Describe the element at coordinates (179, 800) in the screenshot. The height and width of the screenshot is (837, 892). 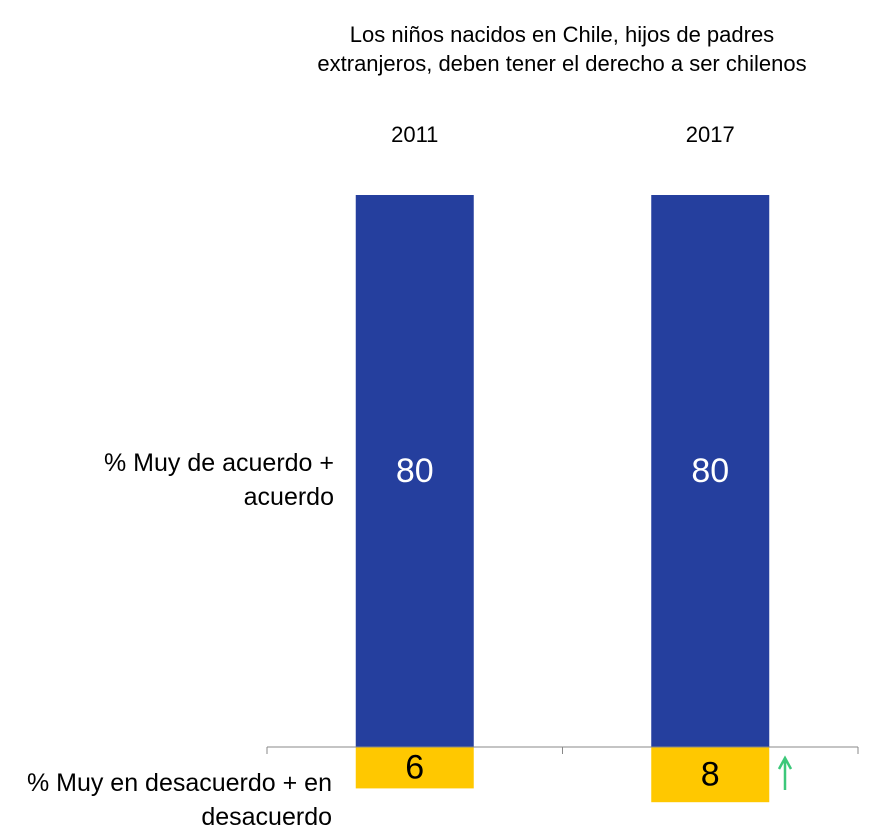
I see `series-label: % Muy en desacuerdo + en desacuerdo` at that location.